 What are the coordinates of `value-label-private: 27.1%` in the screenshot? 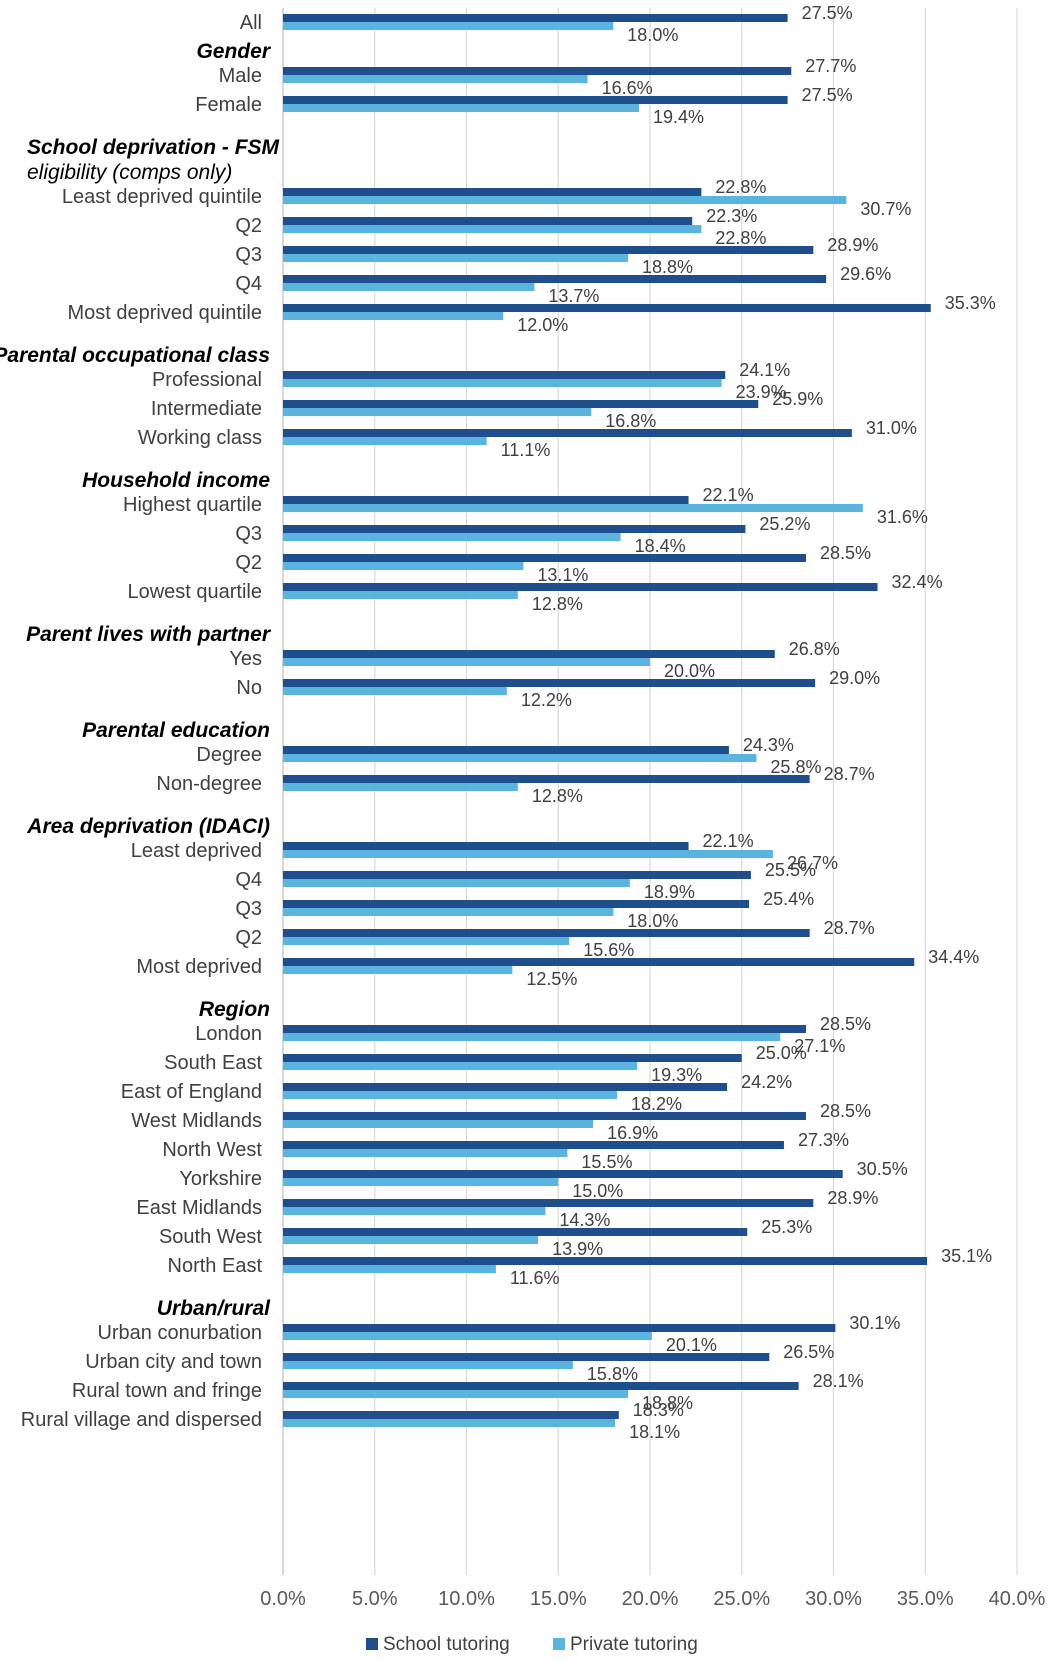 It's located at (819, 1046).